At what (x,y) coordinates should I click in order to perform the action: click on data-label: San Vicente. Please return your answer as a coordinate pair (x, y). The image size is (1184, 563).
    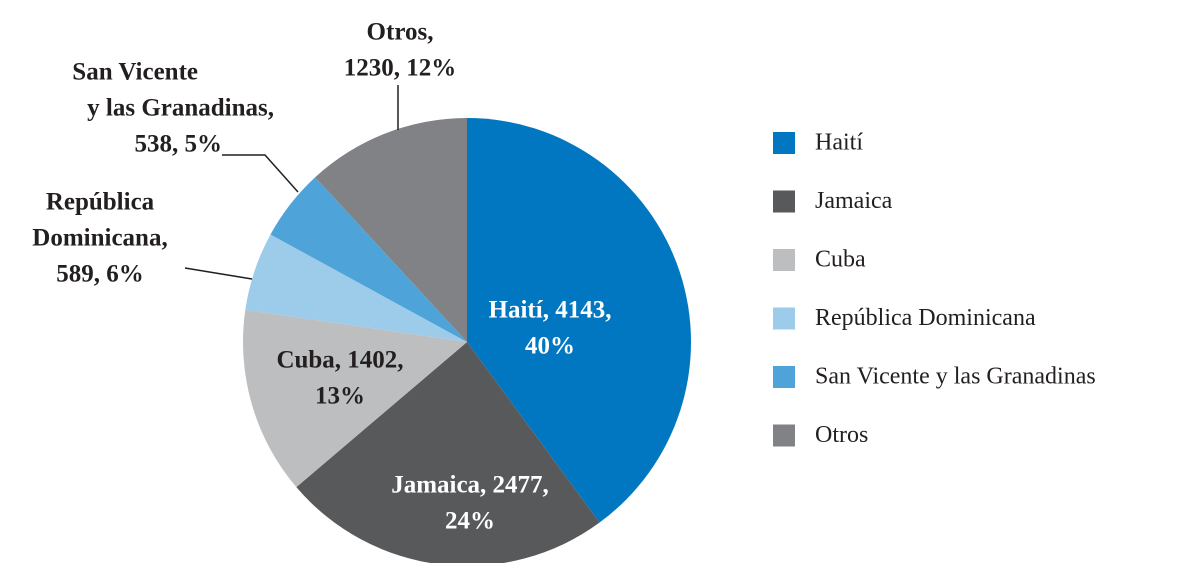
    Looking at the image, I should click on (135, 72).